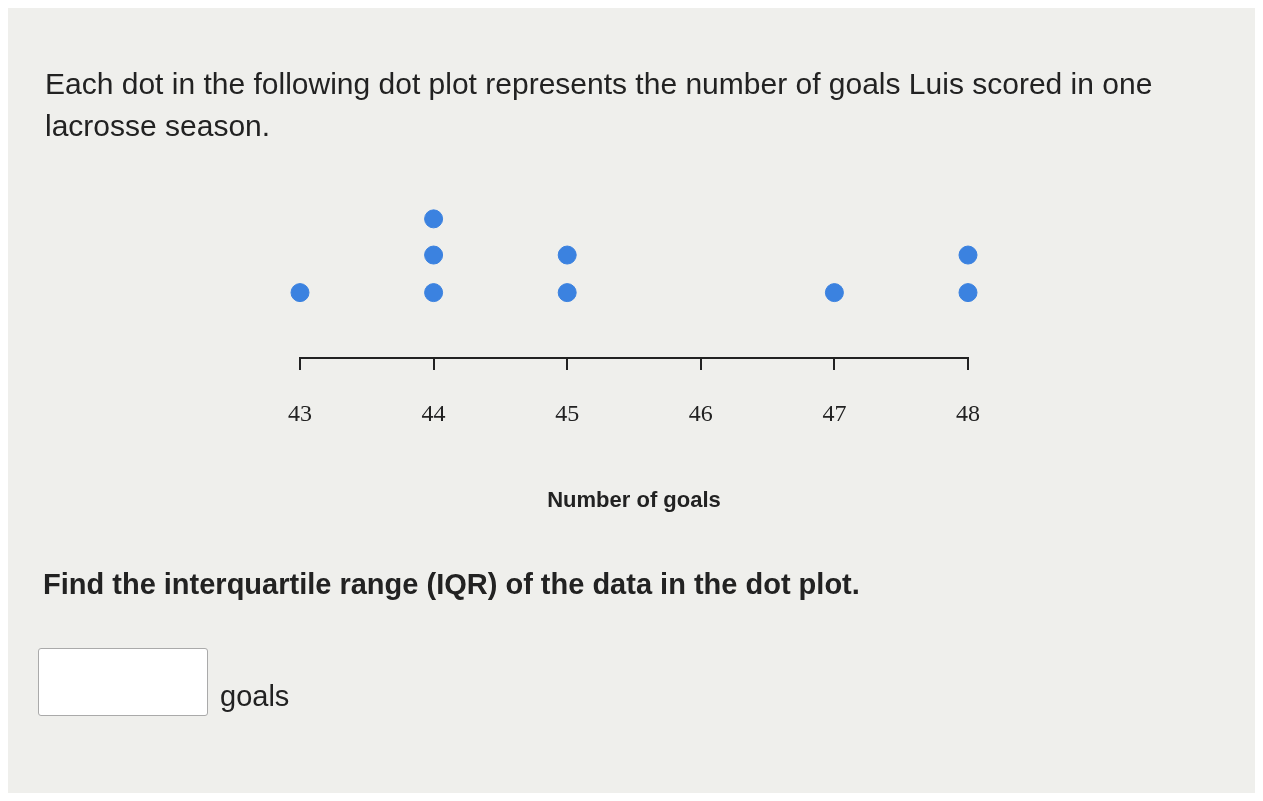  I want to click on x-tick-label: 43, so click(300, 412).